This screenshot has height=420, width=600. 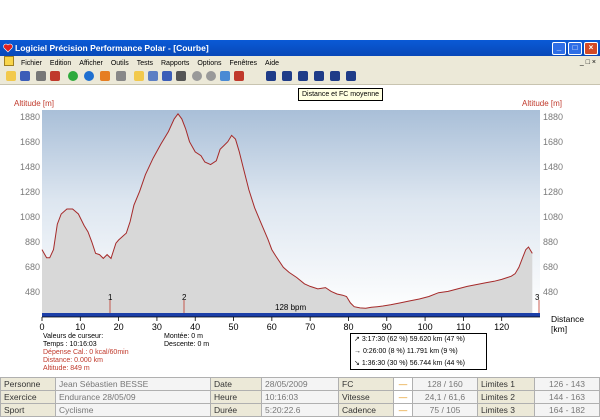 I want to click on document-icon, so click(x=9, y=61).